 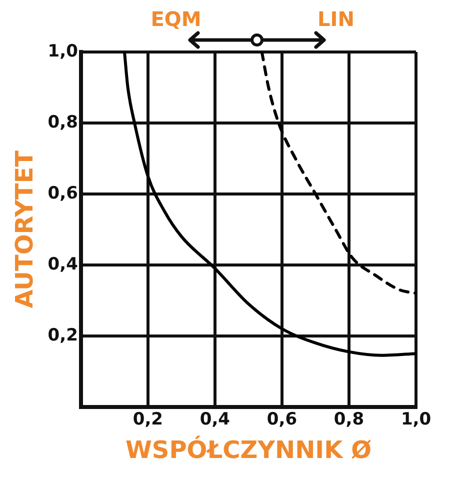 I want to click on y-tick-label: 0,6, so click(x=63, y=193).